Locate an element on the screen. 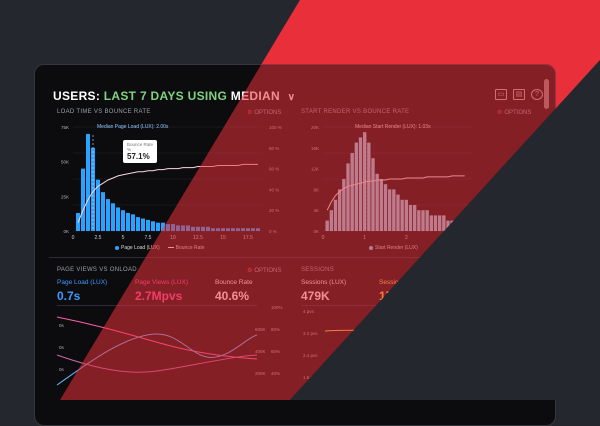 The width and height of the screenshot is (600, 426). y-tick-label: 16K is located at coordinates (315, 148).